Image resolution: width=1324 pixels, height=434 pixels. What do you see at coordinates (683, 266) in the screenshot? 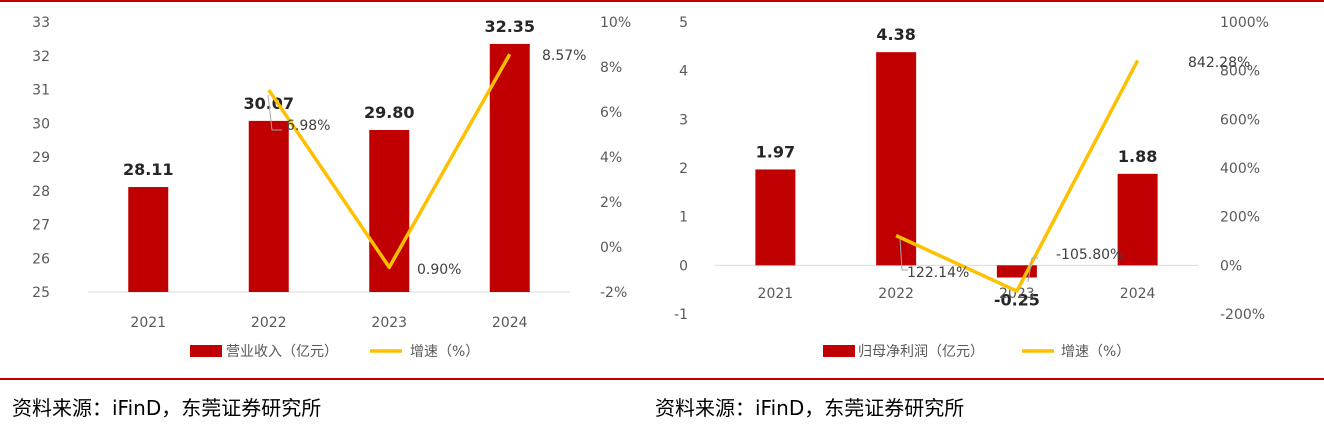
I see `left-axis-tick: 0` at bounding box center [683, 266].